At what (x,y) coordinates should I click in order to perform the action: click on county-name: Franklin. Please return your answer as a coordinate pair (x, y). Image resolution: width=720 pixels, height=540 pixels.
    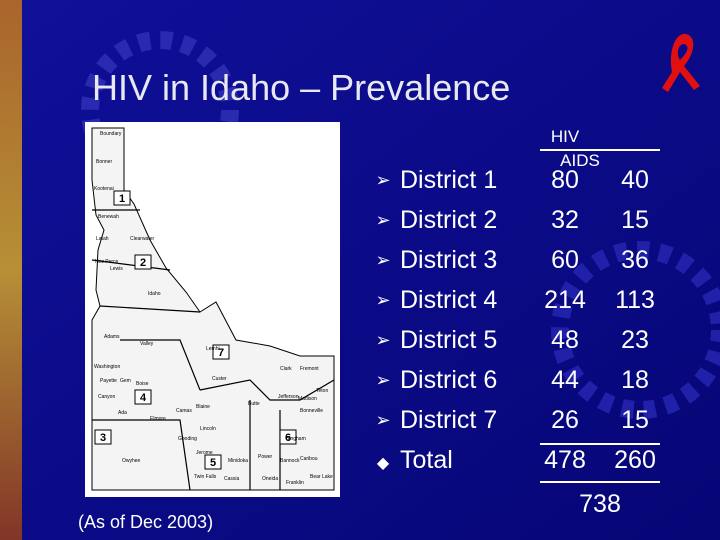
    Looking at the image, I should click on (295, 483).